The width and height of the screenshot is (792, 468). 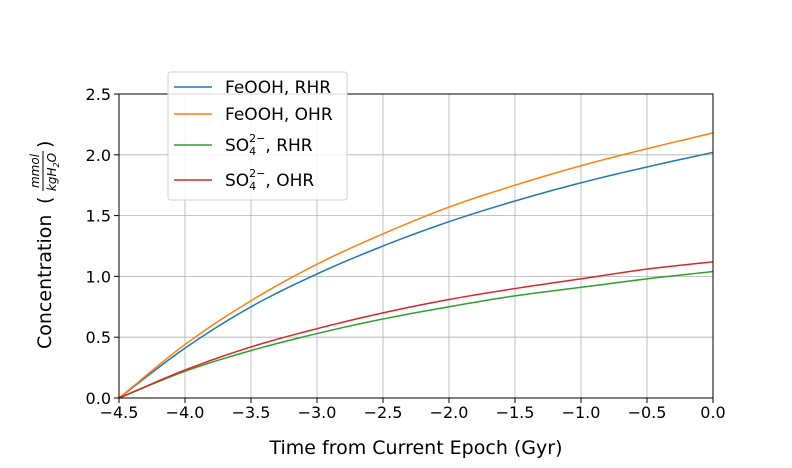 What do you see at coordinates (581, 412) in the screenshot?
I see `x-tick-label: −1.0` at bounding box center [581, 412].